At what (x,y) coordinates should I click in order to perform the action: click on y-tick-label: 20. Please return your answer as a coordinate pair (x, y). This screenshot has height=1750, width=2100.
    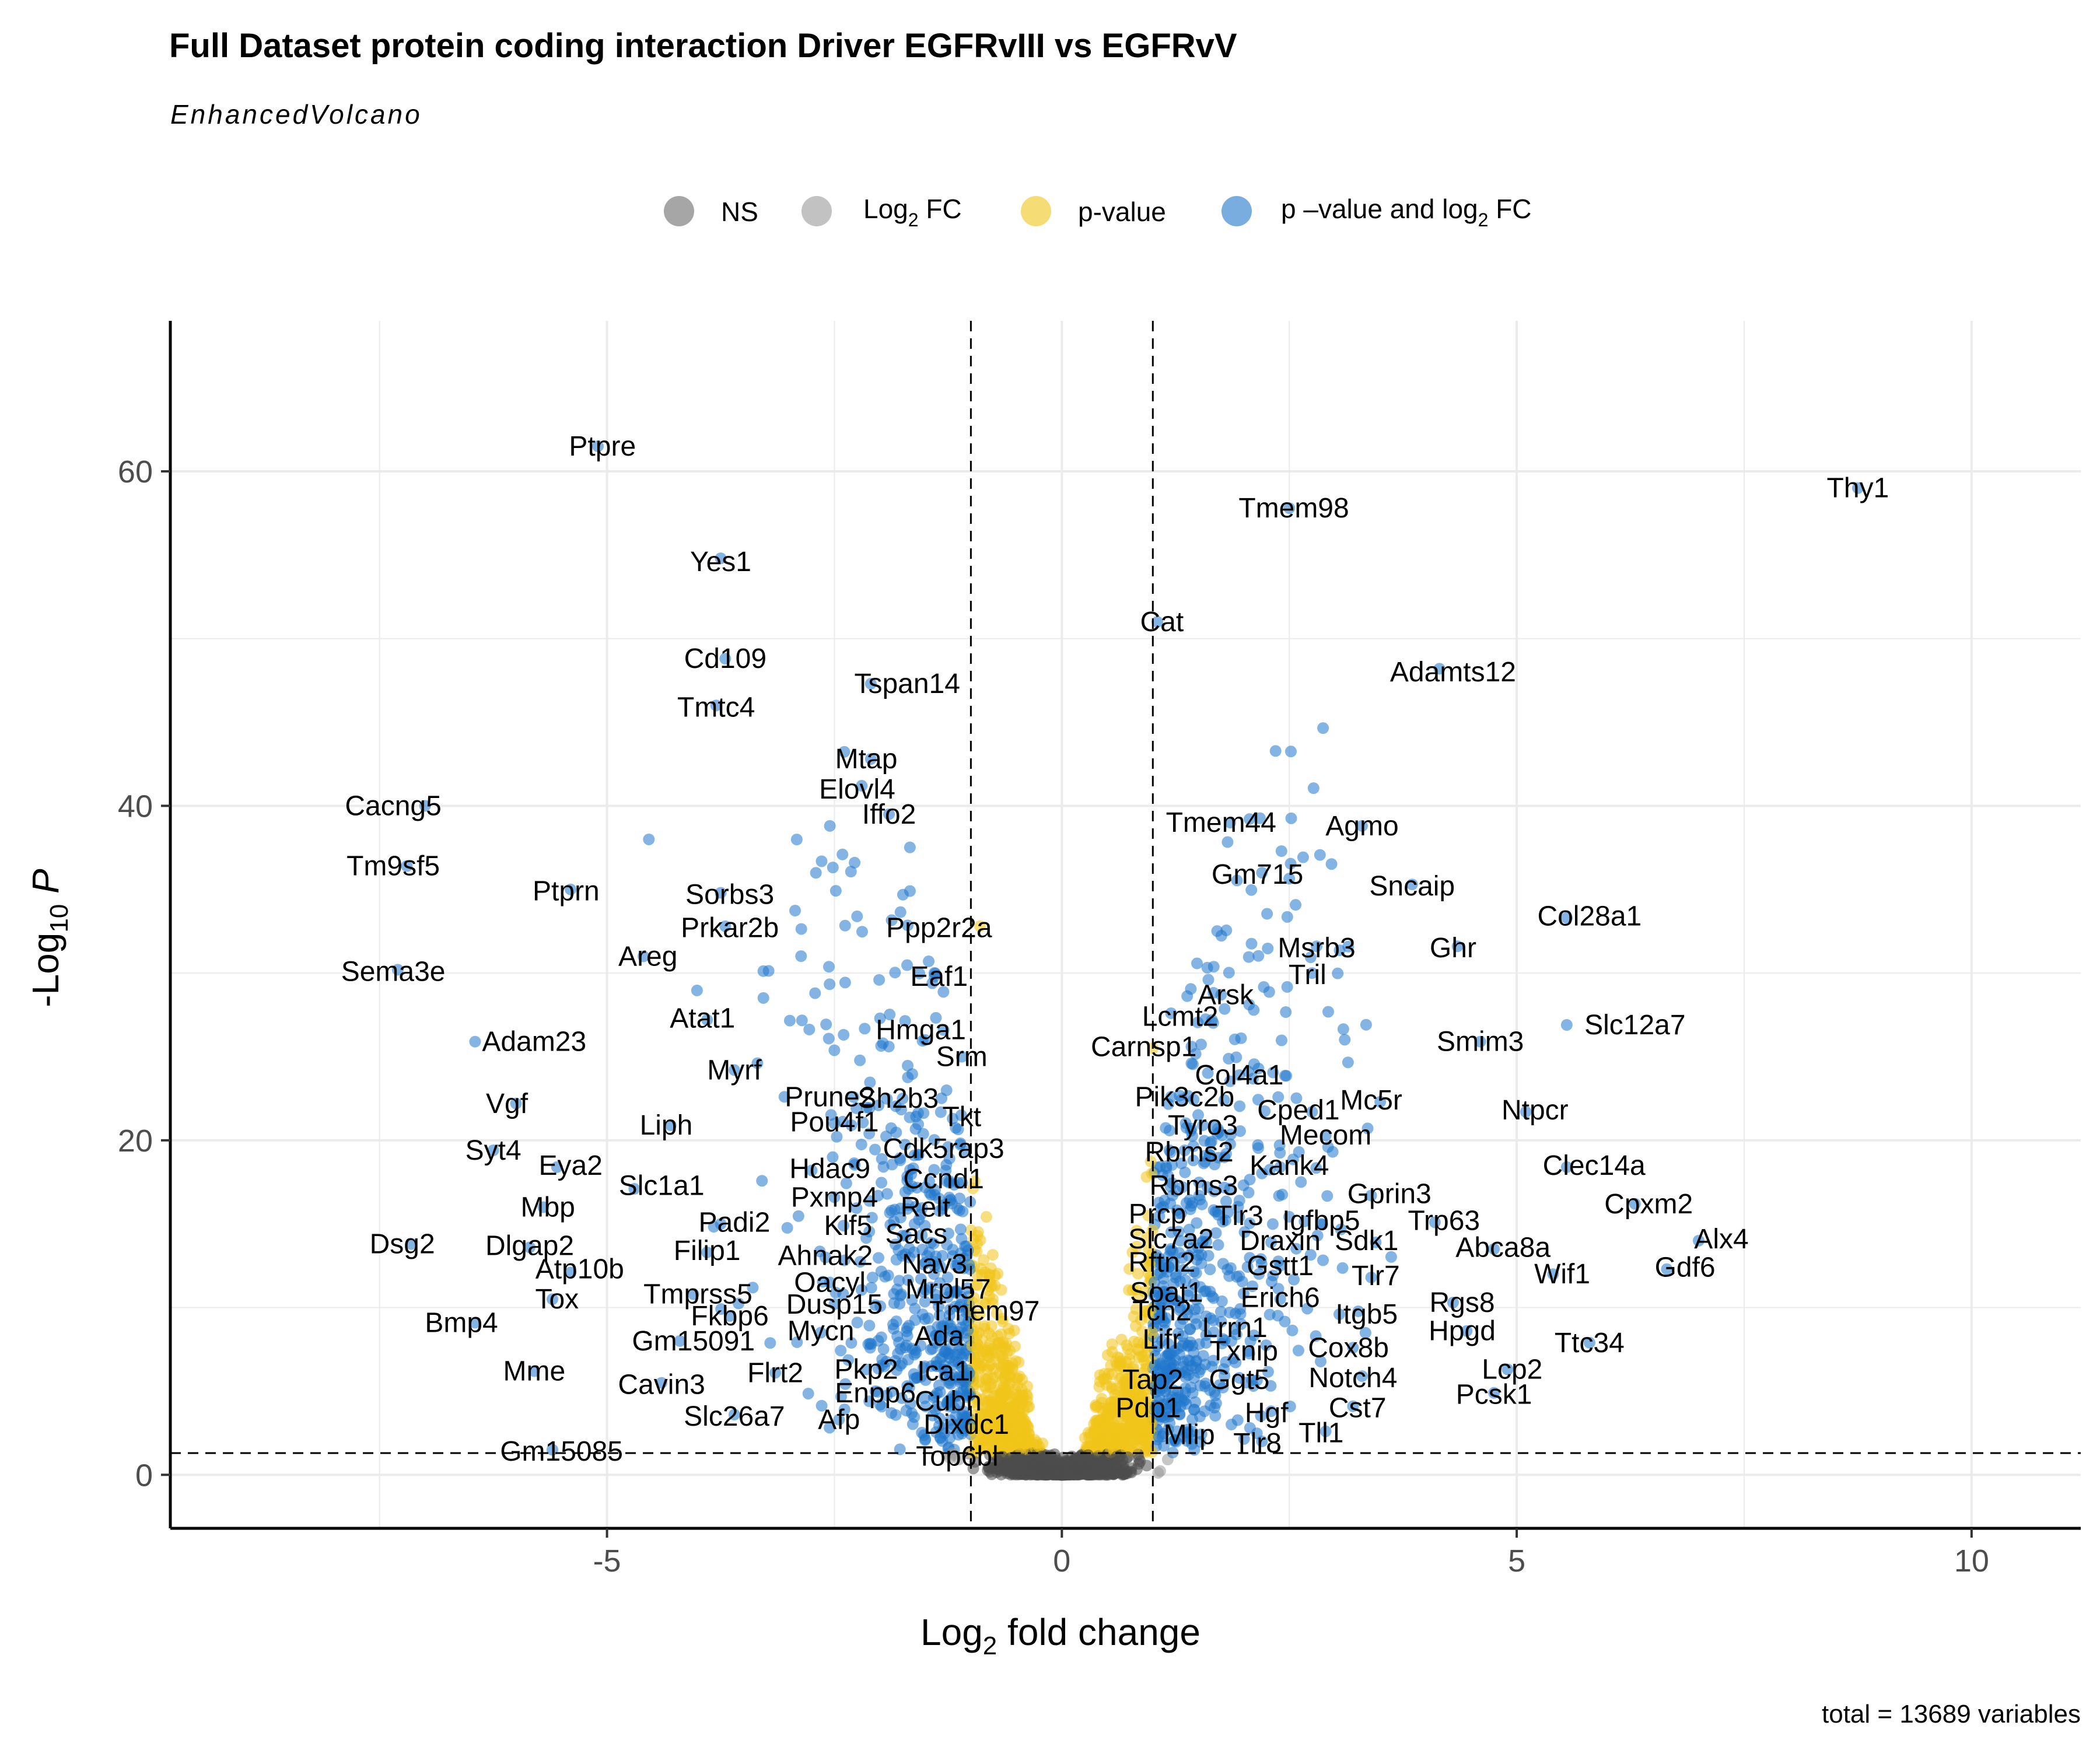
    Looking at the image, I should click on (135, 1141).